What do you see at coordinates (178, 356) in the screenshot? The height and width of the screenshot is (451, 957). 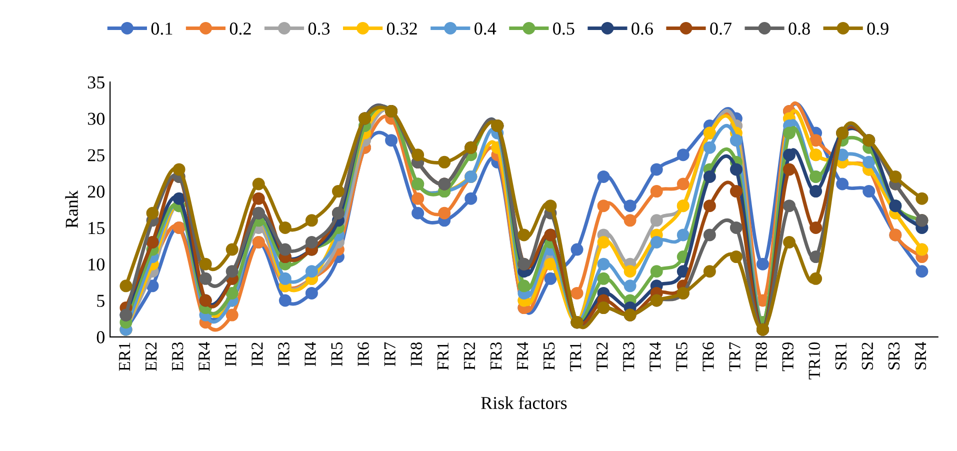 I see `x-tick-label: ER3` at bounding box center [178, 356].